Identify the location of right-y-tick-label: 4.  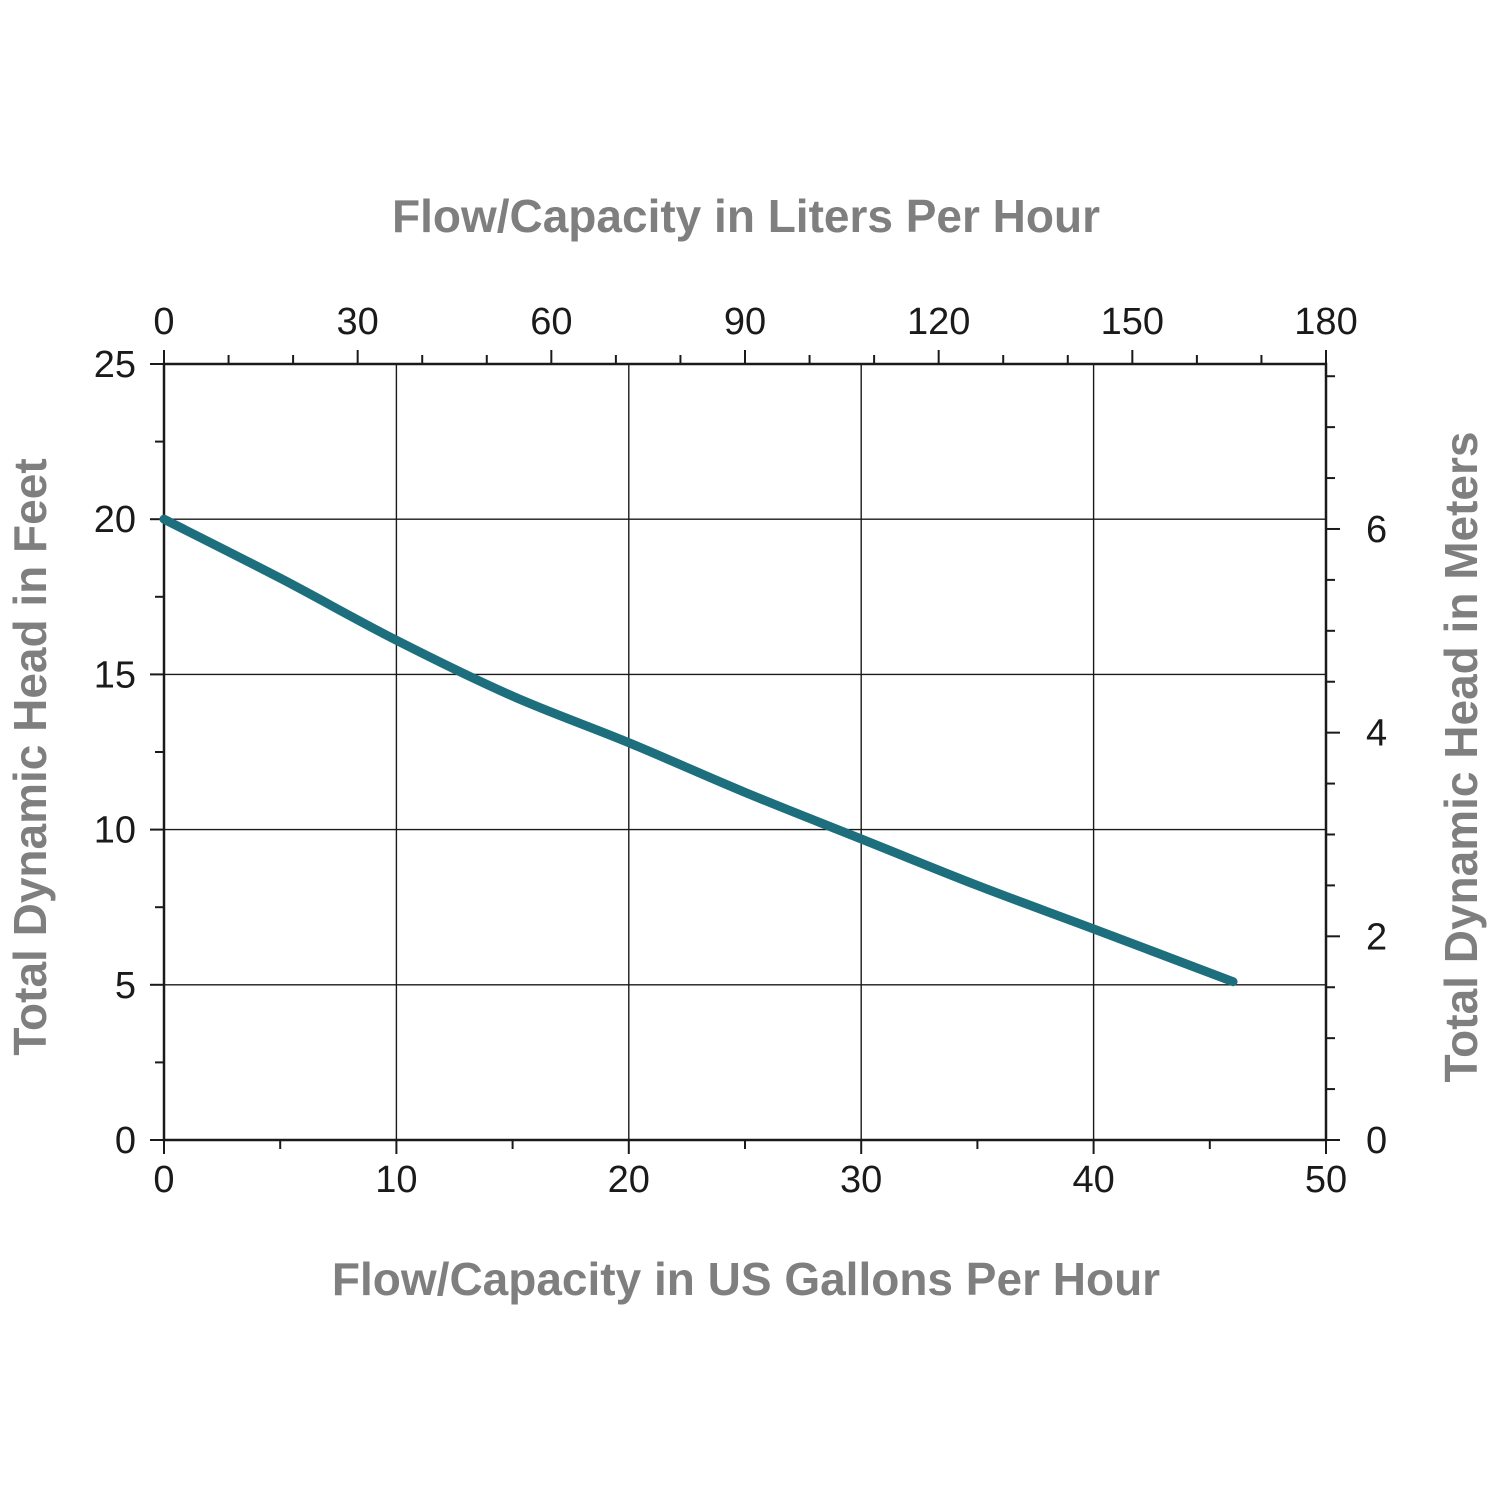
(1376, 734).